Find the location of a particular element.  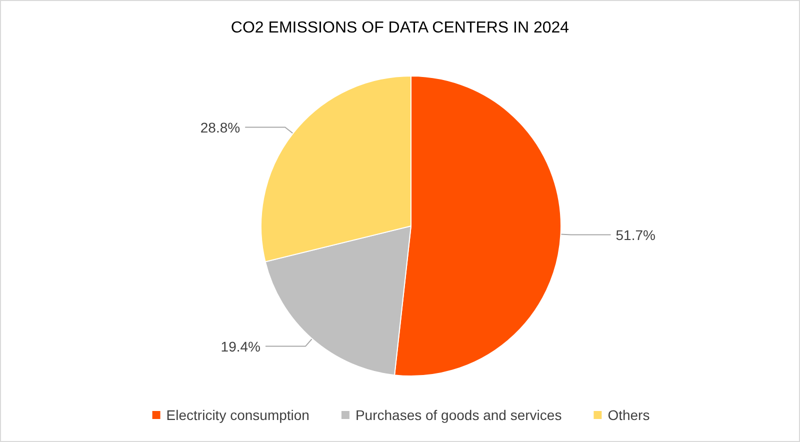

data-label: 28.8% is located at coordinates (220, 127).